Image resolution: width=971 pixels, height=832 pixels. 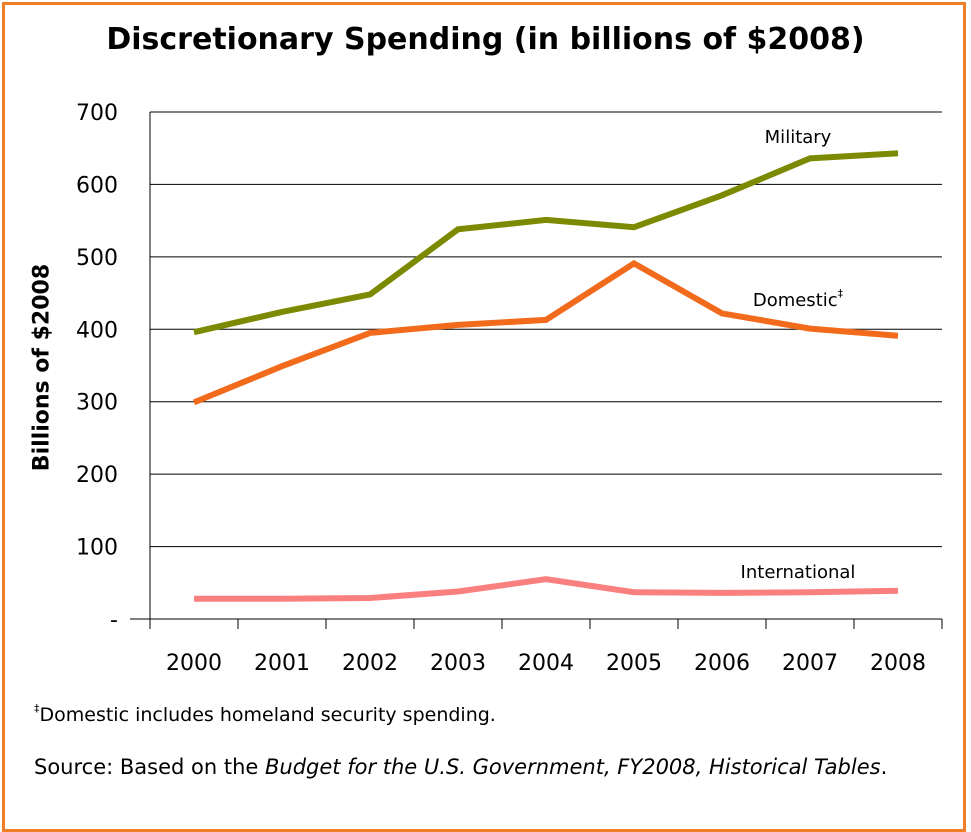 I want to click on x-tick-label: 2008, so click(x=898, y=663).